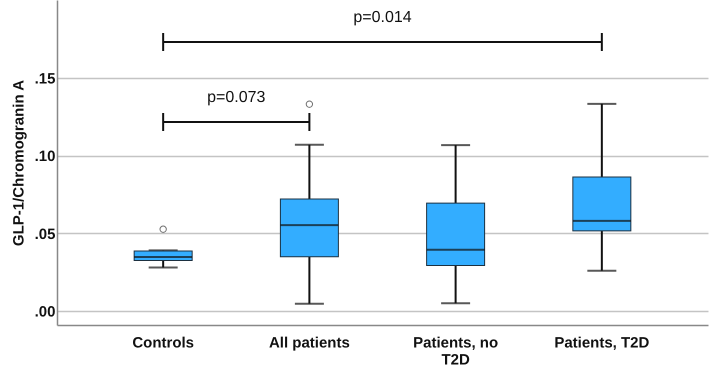 This screenshot has height=365, width=709. I want to click on y-tick-label: .00, so click(45, 312).